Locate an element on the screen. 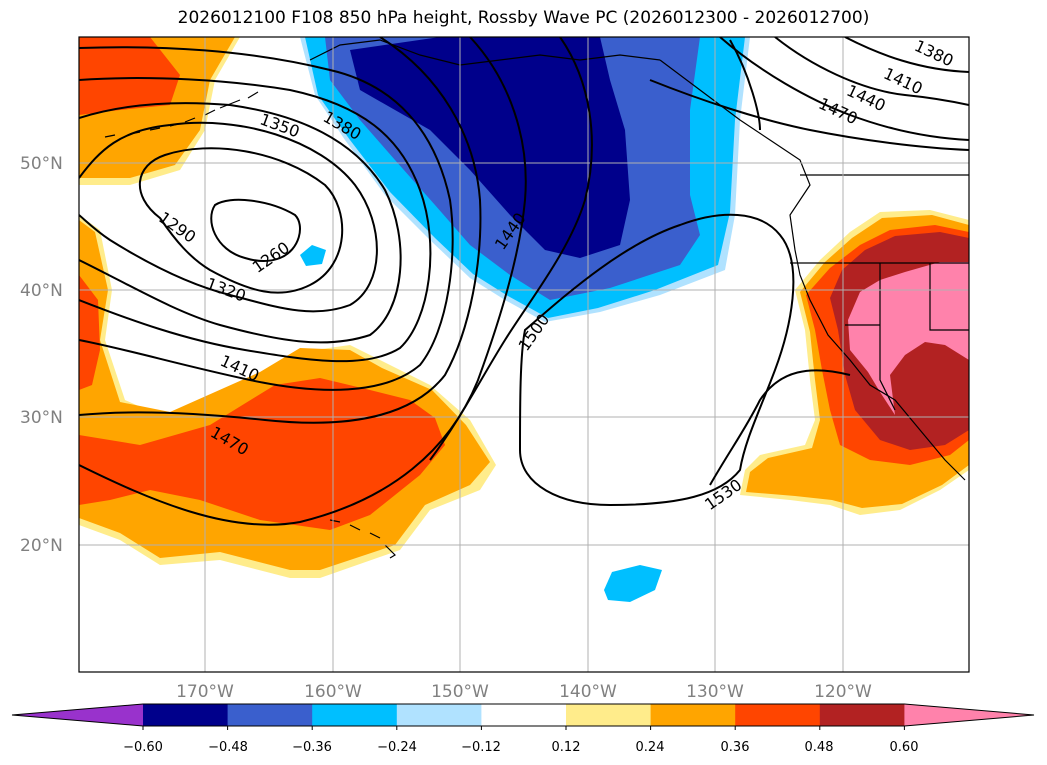  hawaiian-islands is located at coordinates (362, 539).